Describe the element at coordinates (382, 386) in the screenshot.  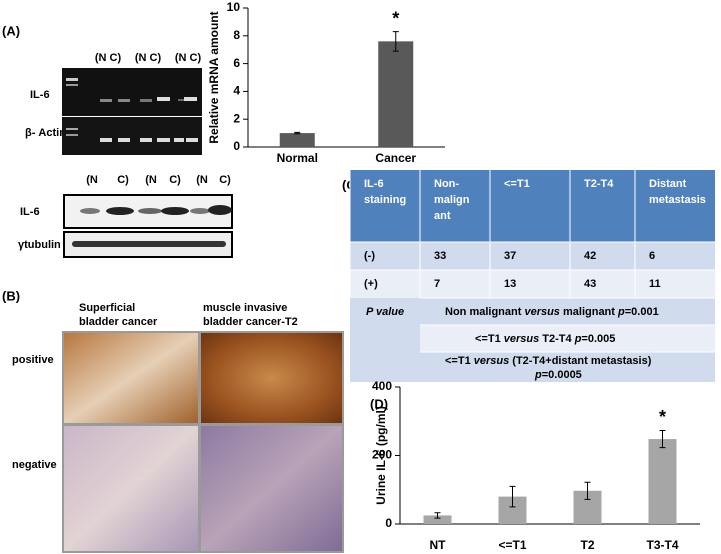
I see `y-tick-label: 400` at that location.